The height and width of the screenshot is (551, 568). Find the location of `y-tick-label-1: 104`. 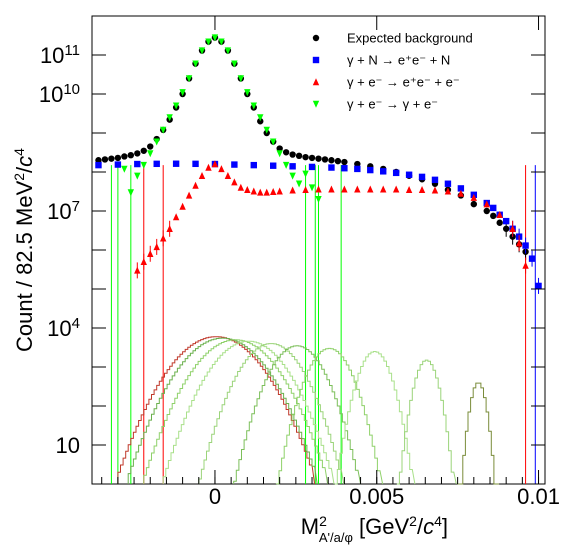

y-tick-label-1: 104 is located at coordinates (63, 328).